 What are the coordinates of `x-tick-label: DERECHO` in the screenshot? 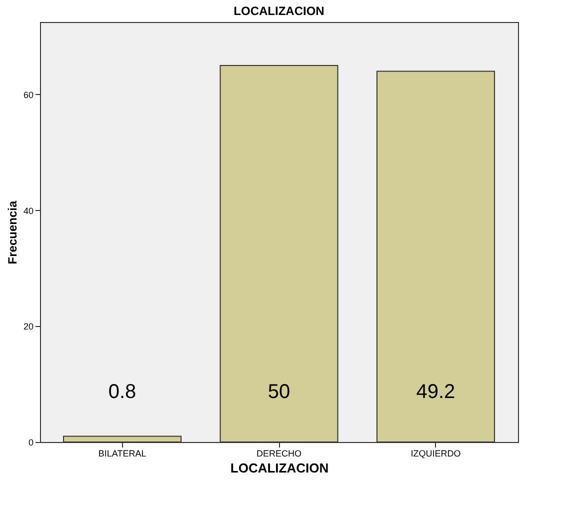 It's located at (279, 453).